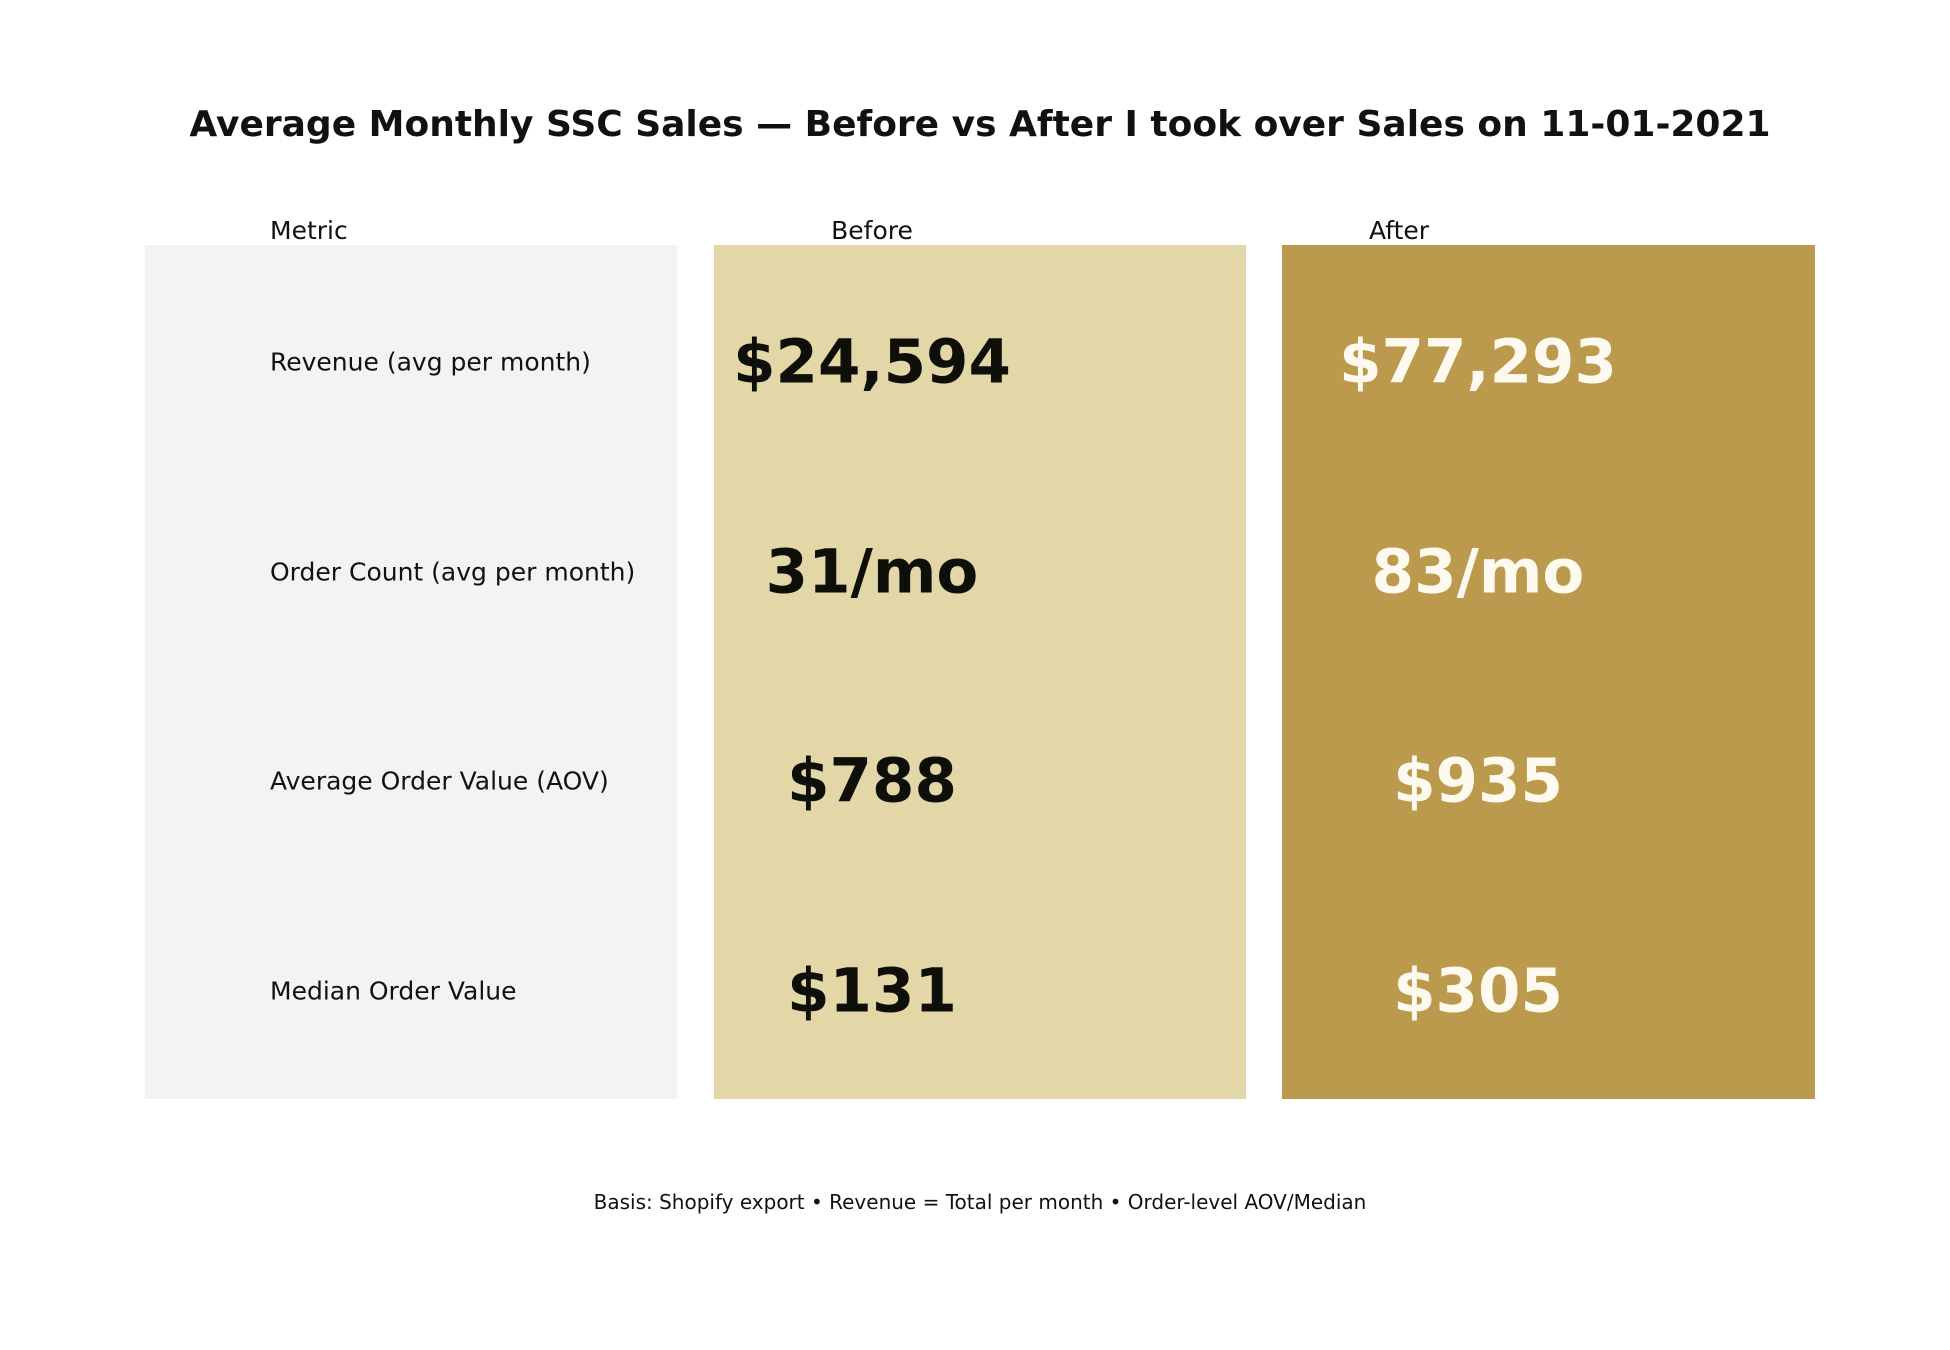 The image size is (1950, 1350). What do you see at coordinates (453, 572) in the screenshot?
I see `metric-label: Order Count (avg per month)` at bounding box center [453, 572].